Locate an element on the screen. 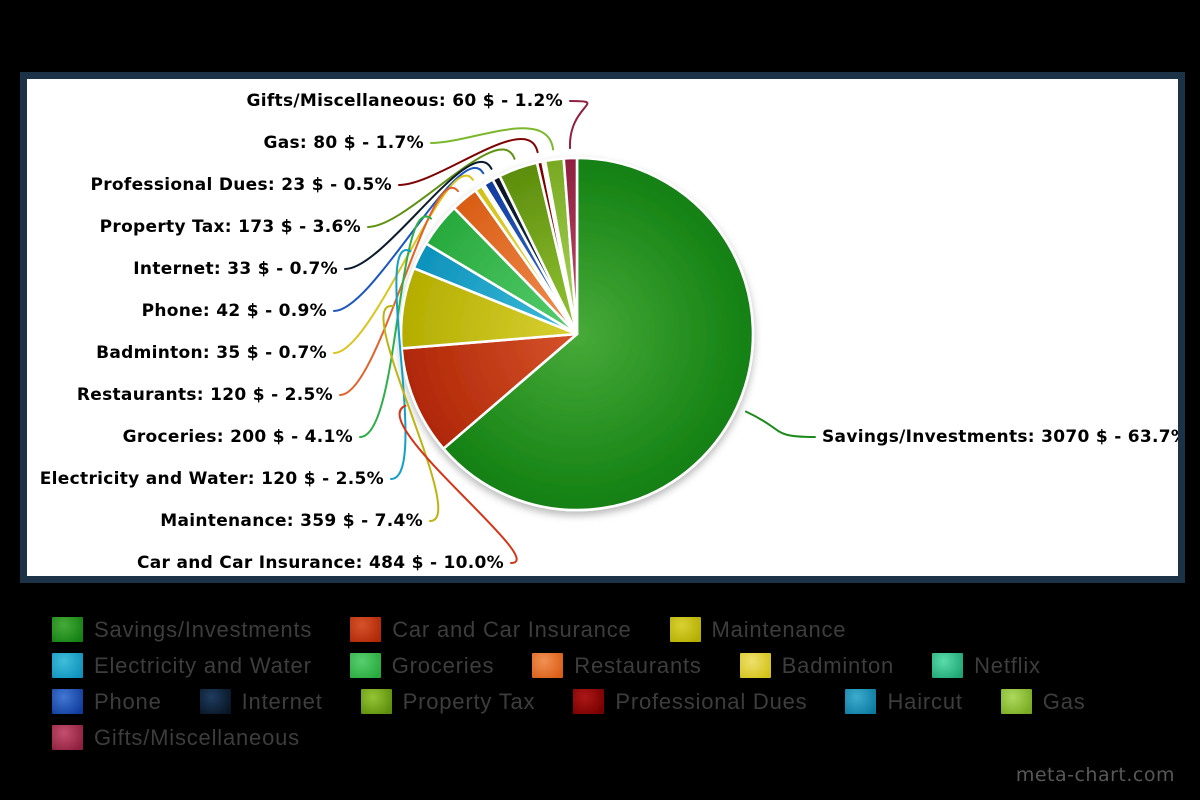  legend-swatch-haircut is located at coordinates (861, 701).